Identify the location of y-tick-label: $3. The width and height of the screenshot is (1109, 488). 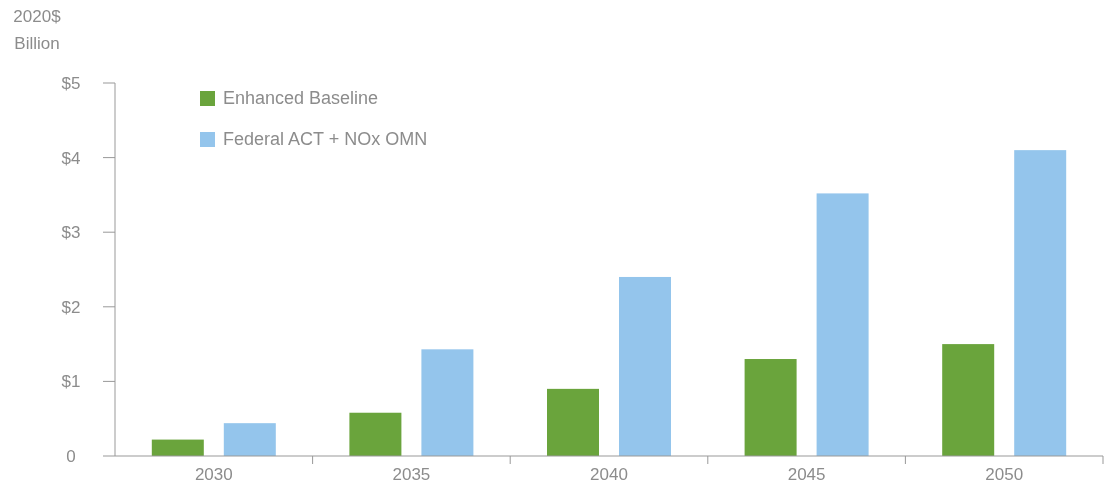
(71, 233).